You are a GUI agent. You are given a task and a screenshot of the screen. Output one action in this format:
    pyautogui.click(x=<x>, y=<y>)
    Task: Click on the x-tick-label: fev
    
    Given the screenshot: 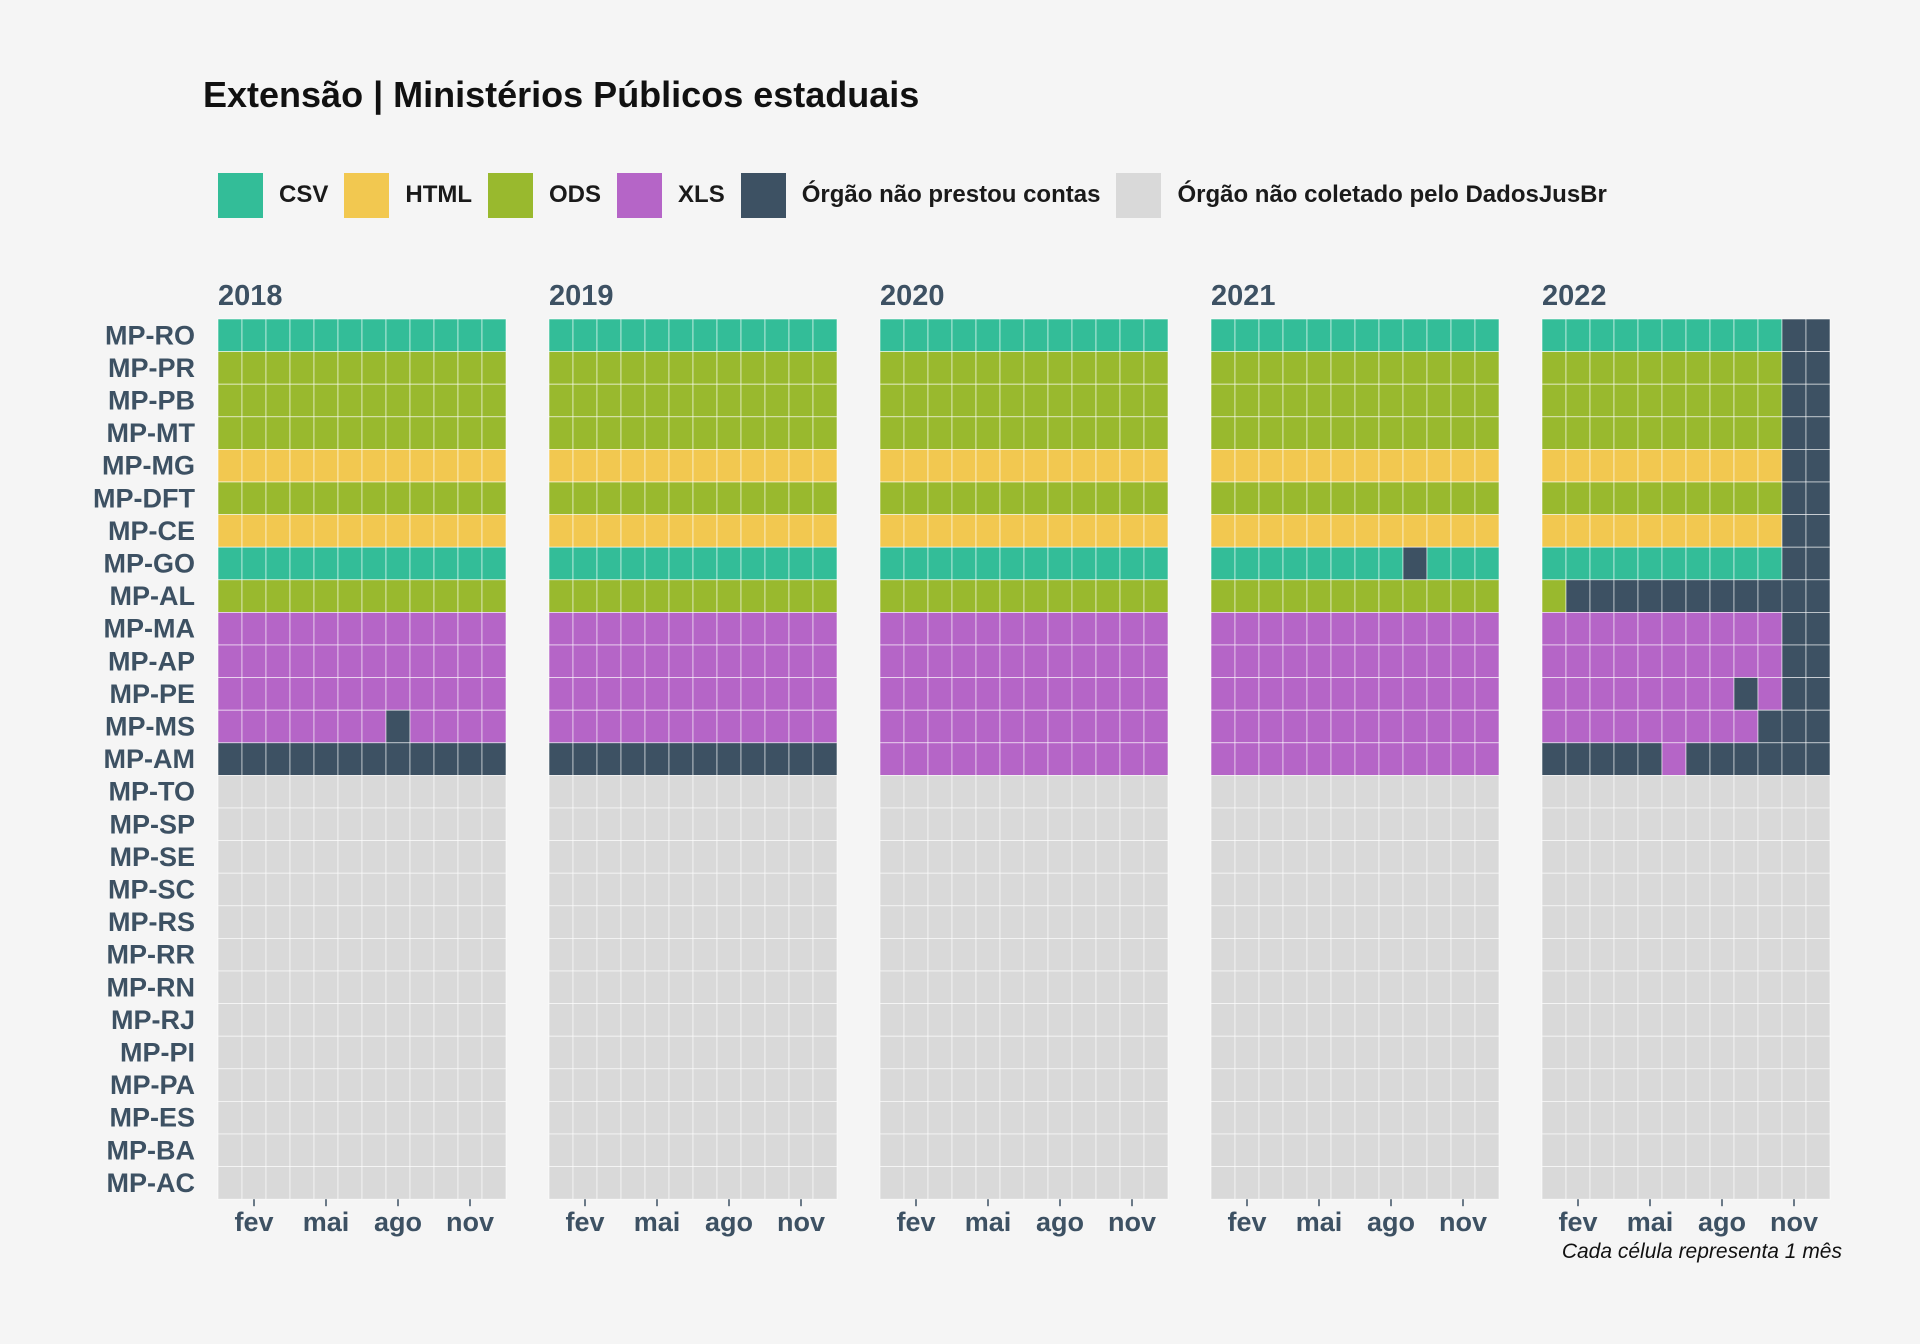 What is the action you would take?
    pyautogui.click(x=253, y=1222)
    